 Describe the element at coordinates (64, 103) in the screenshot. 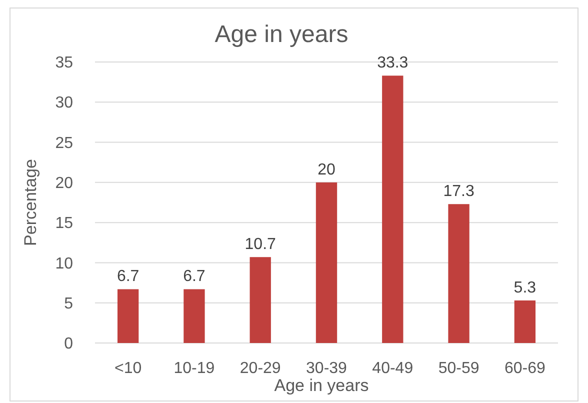

I see `y-tick-label: 30` at that location.